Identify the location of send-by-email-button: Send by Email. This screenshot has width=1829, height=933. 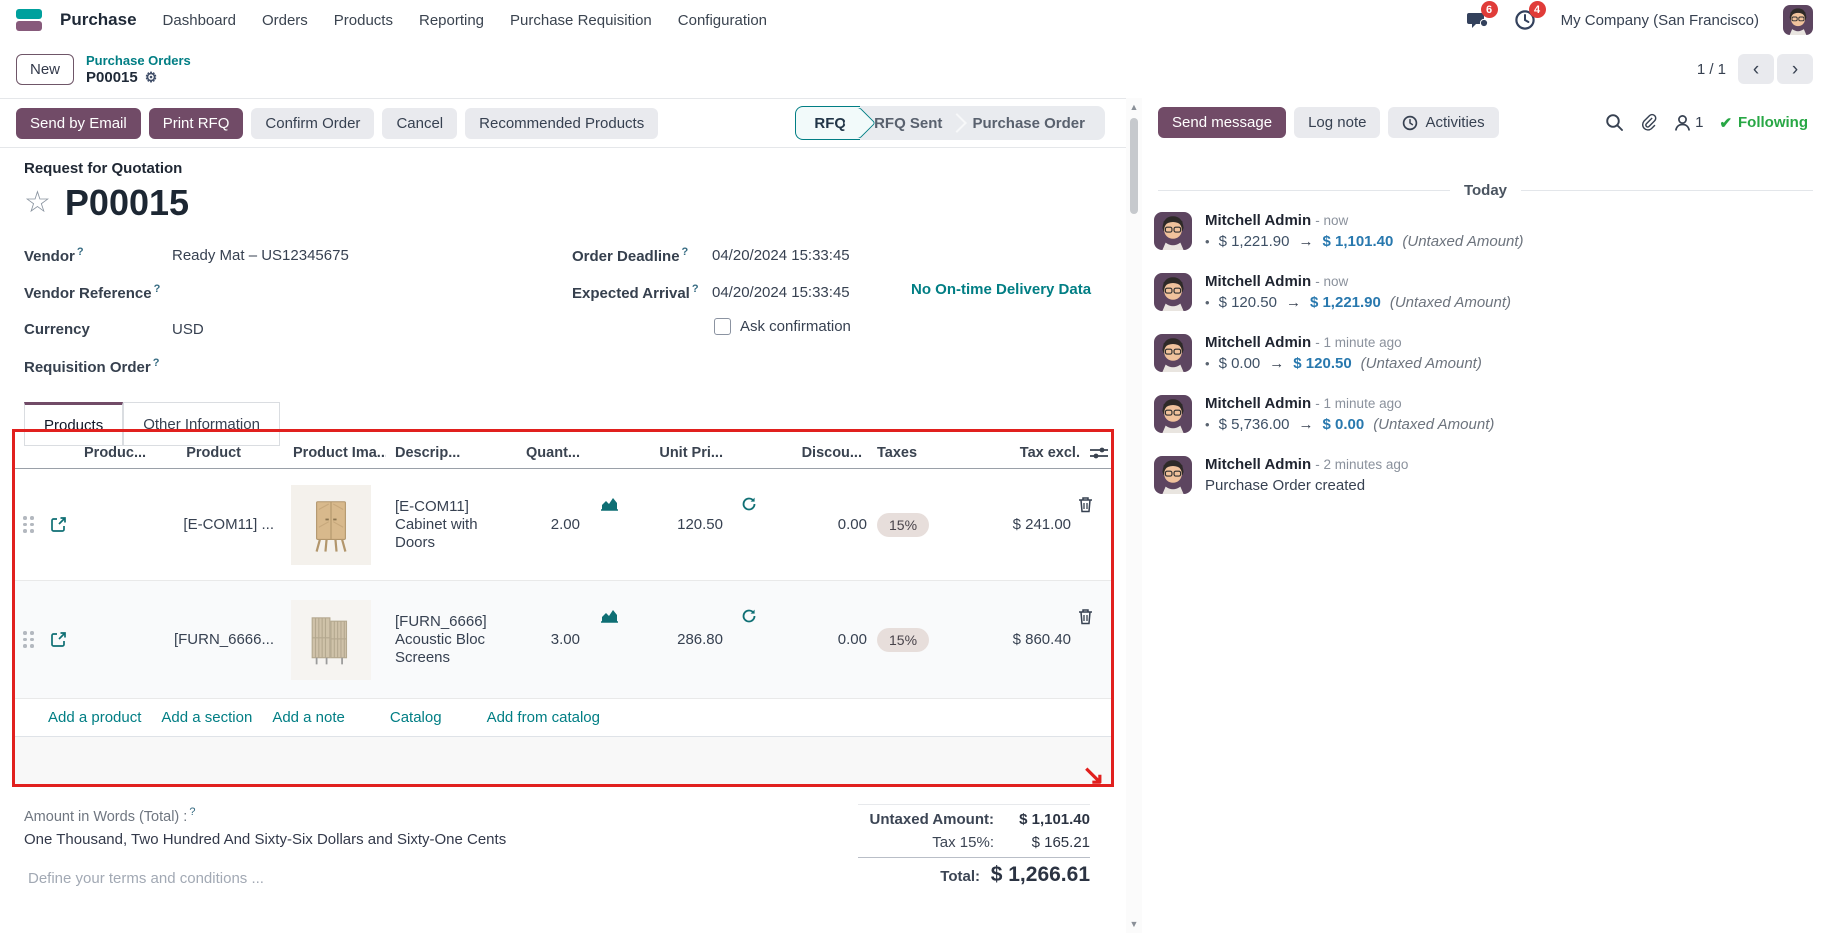
(78, 123).